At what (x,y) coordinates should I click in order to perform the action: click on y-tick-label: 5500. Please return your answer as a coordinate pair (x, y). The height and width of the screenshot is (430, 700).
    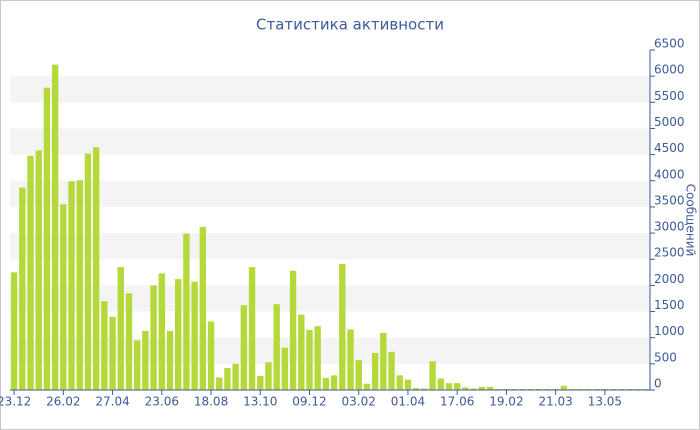
    Looking at the image, I should click on (669, 96).